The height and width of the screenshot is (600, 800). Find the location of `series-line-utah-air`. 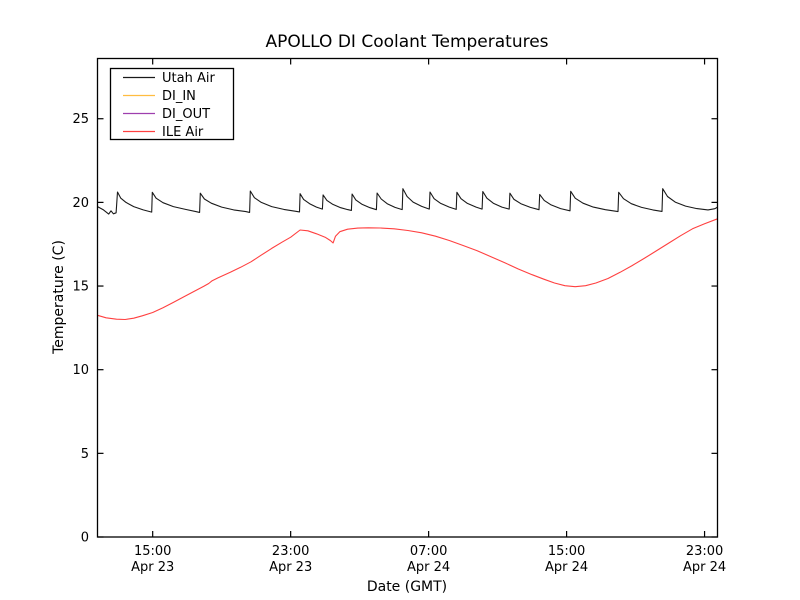

series-line-utah-air is located at coordinates (407, 201).